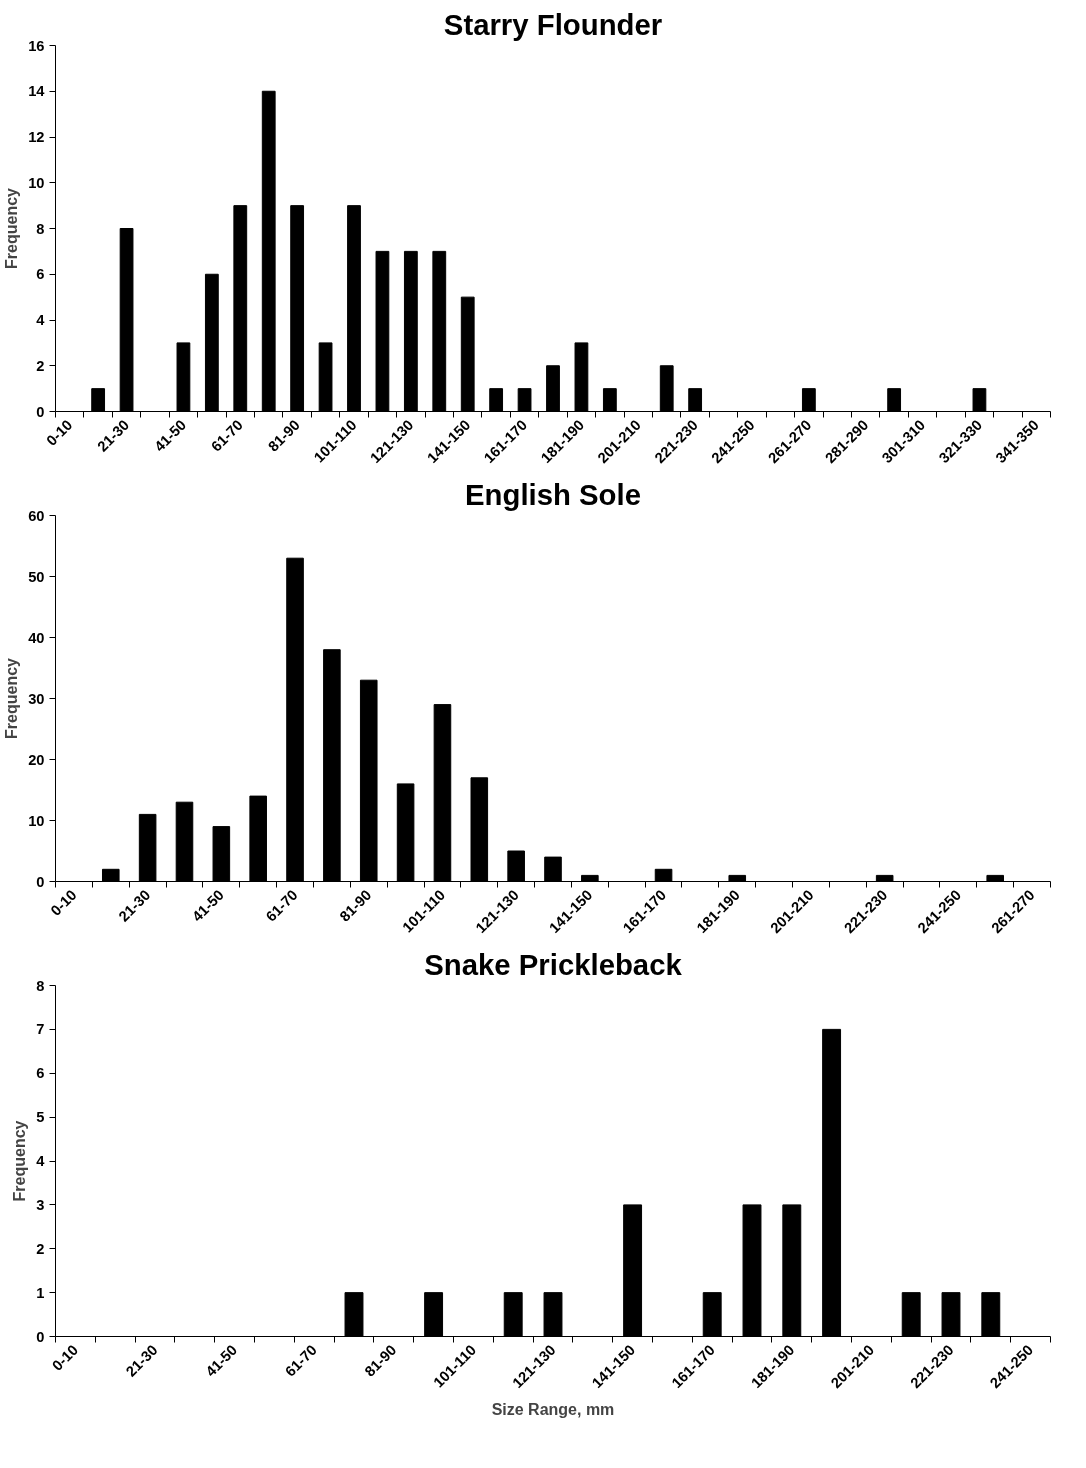 Image resolution: width=1086 pixels, height=1468 pixels. What do you see at coordinates (40, 1117) in the screenshot?
I see `y-tick-label: 5` at bounding box center [40, 1117].